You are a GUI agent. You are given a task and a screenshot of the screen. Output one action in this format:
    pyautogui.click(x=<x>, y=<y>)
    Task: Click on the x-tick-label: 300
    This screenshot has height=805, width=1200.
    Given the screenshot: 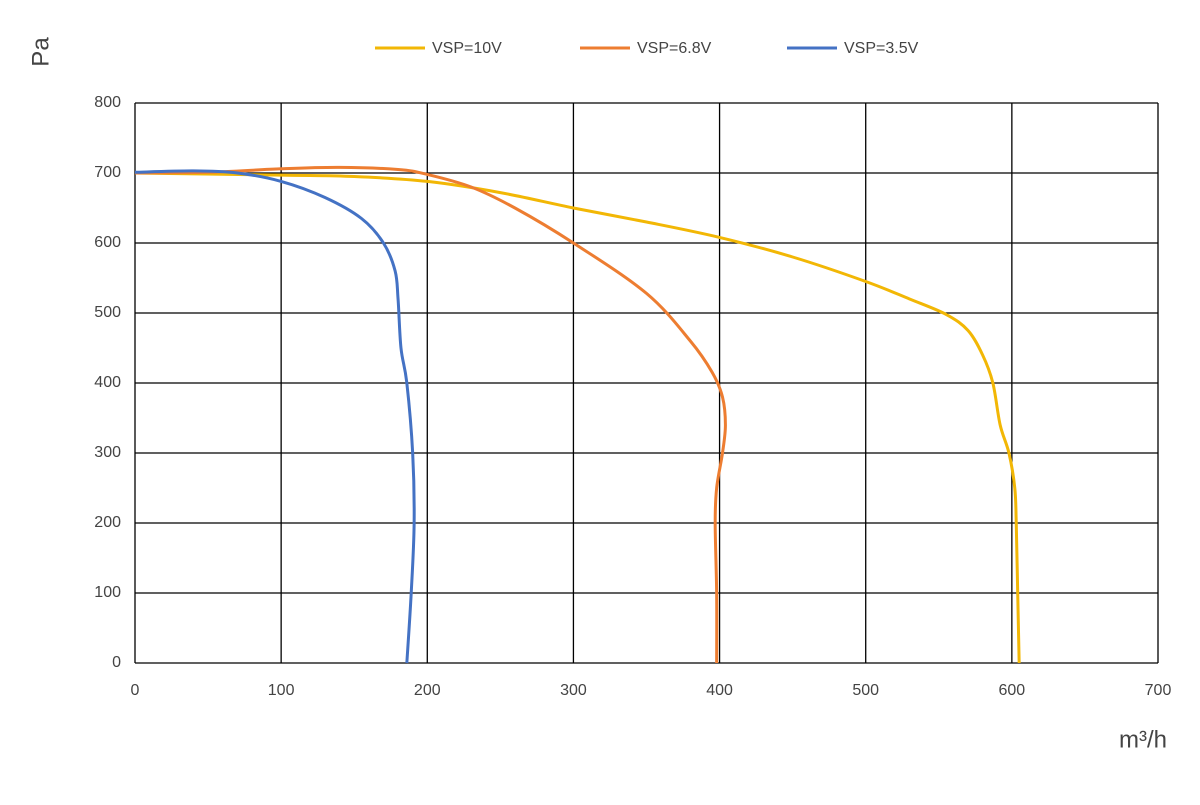 What is the action you would take?
    pyautogui.click(x=573, y=690)
    